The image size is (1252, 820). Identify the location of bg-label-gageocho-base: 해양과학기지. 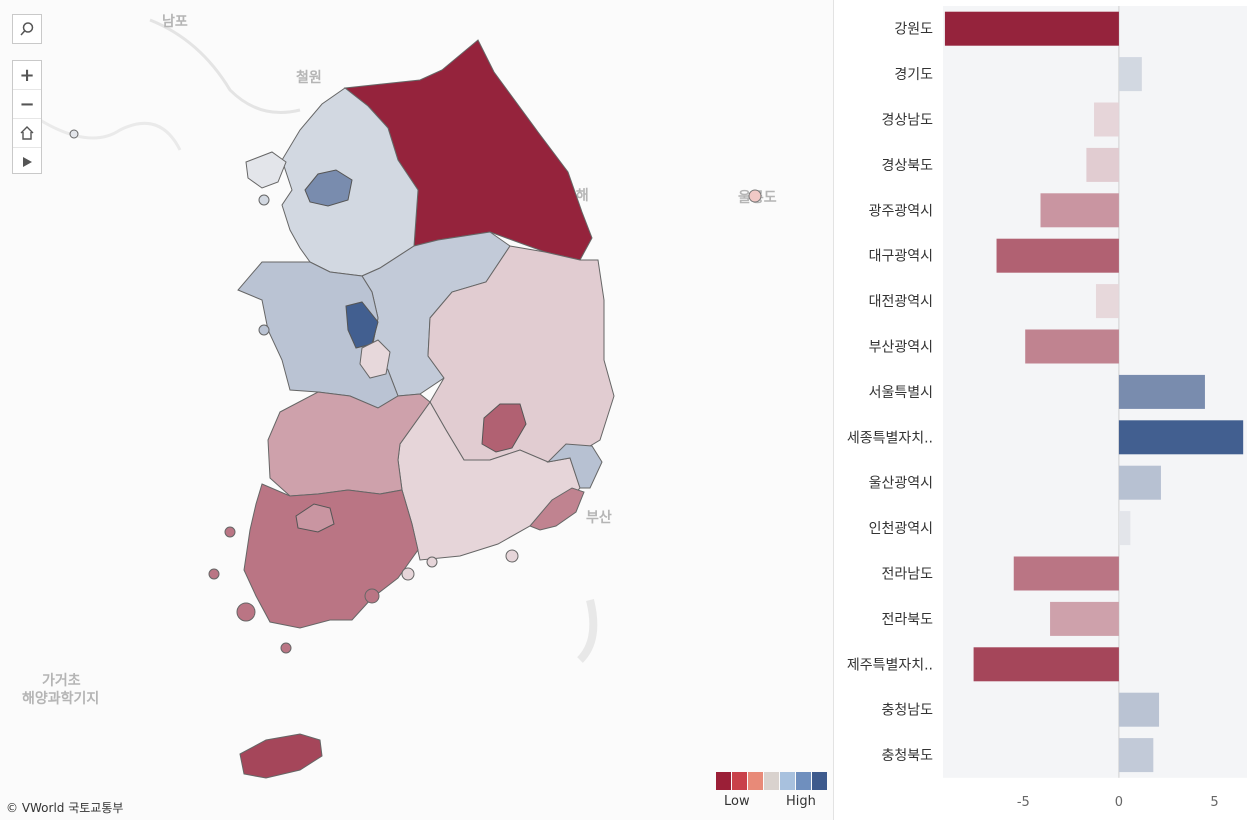
(60, 699).